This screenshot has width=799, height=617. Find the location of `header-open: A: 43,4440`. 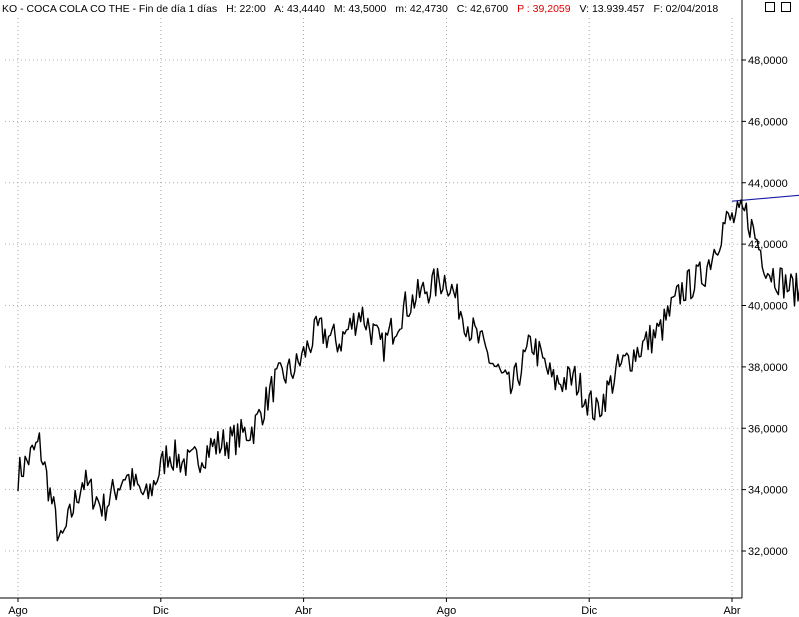

header-open: A: 43,4440 is located at coordinates (299, 9).